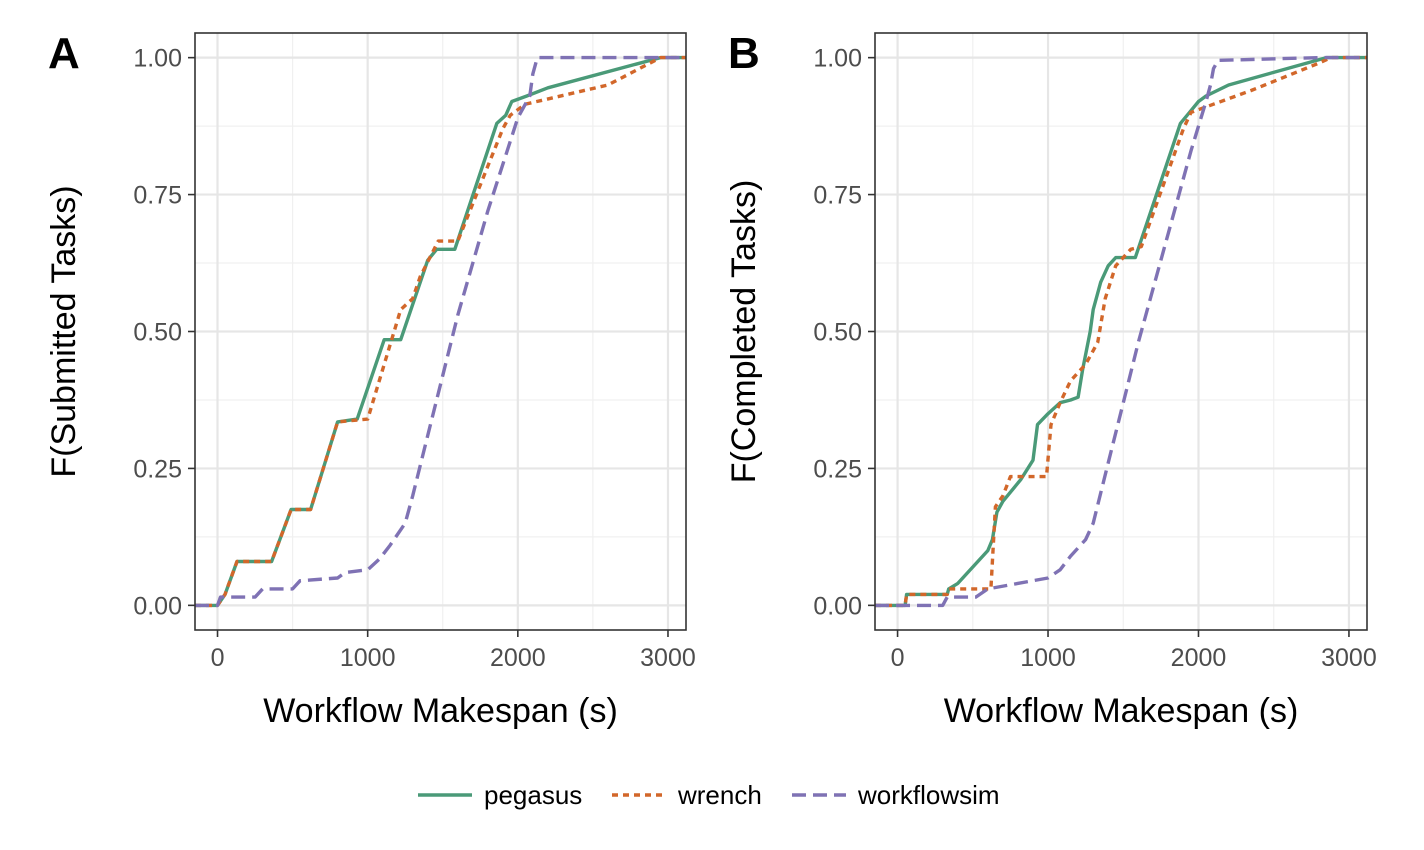  What do you see at coordinates (744, 53) in the screenshot?
I see `panel-b-label: B` at bounding box center [744, 53].